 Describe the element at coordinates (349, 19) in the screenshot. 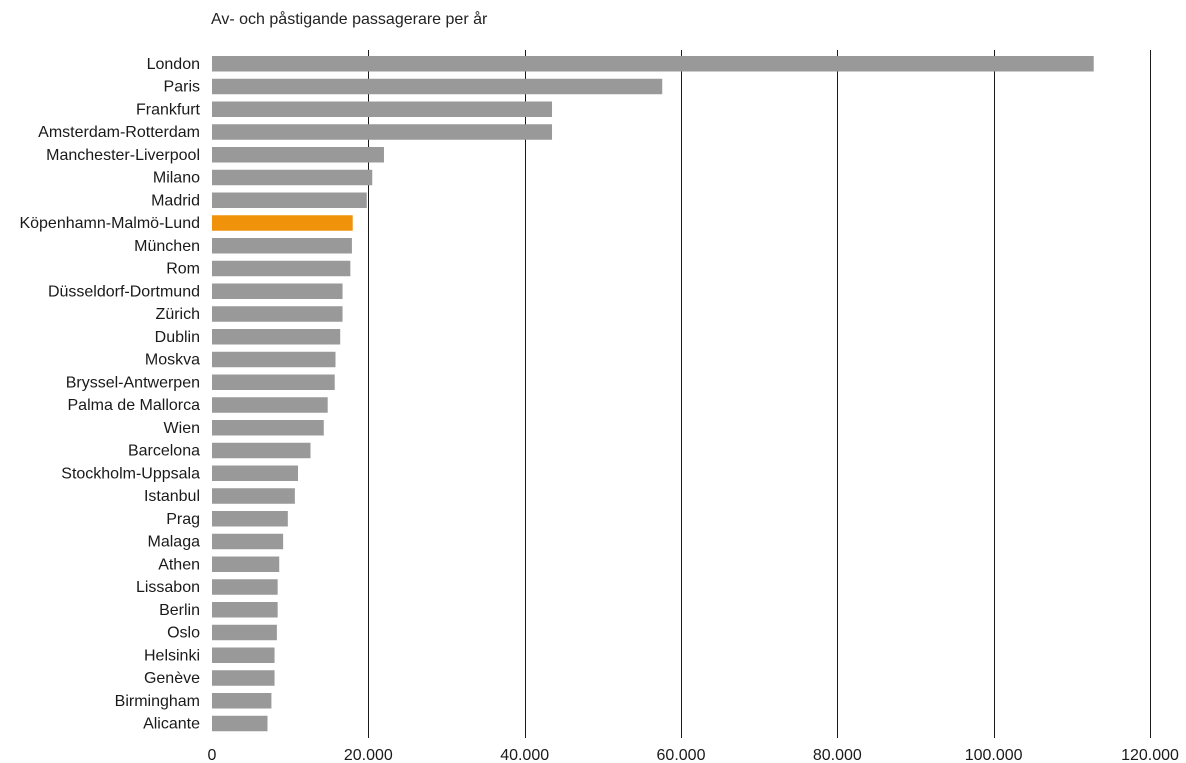

I see `chart-title: Av- och påstigande passagerare per år` at that location.